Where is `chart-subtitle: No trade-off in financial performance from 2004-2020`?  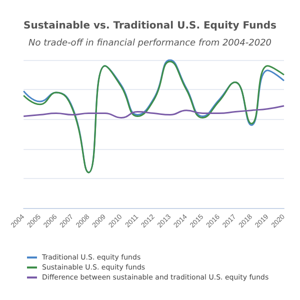 chart-subtitle: No trade-off in financial performance from 2004-2020 is located at coordinates (150, 43).